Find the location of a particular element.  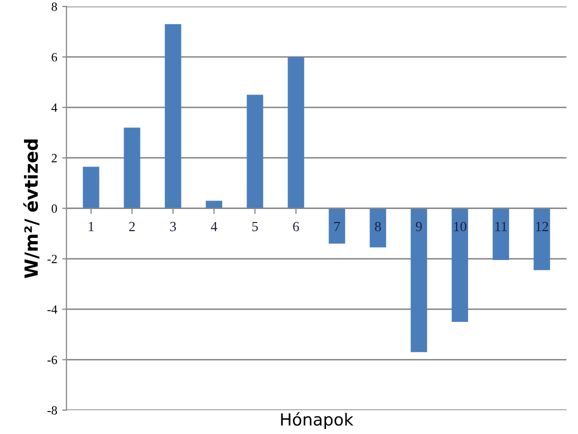

x-tick-label: 11 is located at coordinates (501, 227).